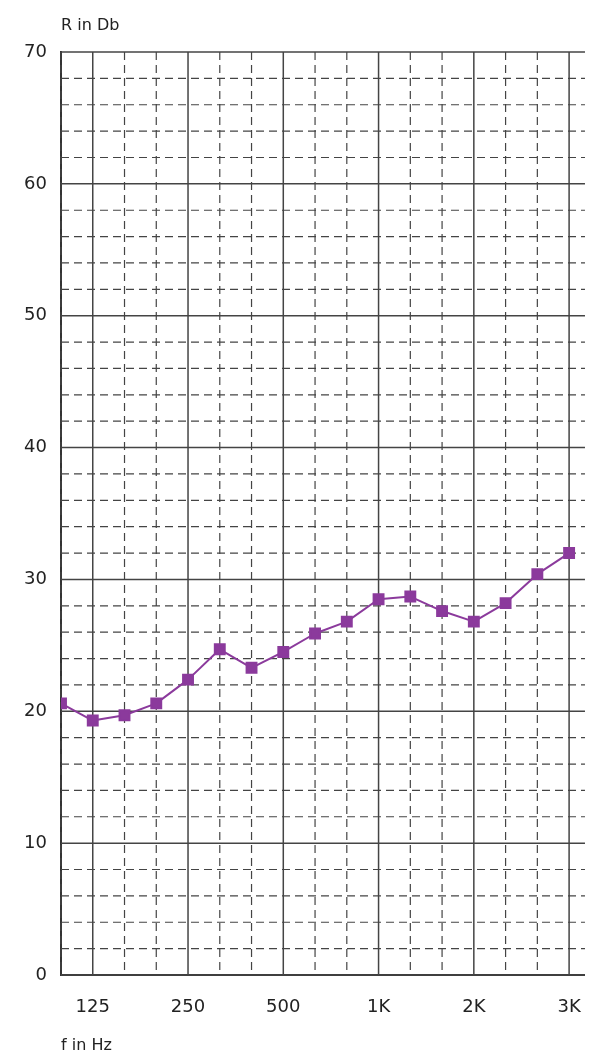 The height and width of the screenshot is (1056, 603). Describe the element at coordinates (35, 182) in the screenshot. I see `y-tick-label: 60` at that location.